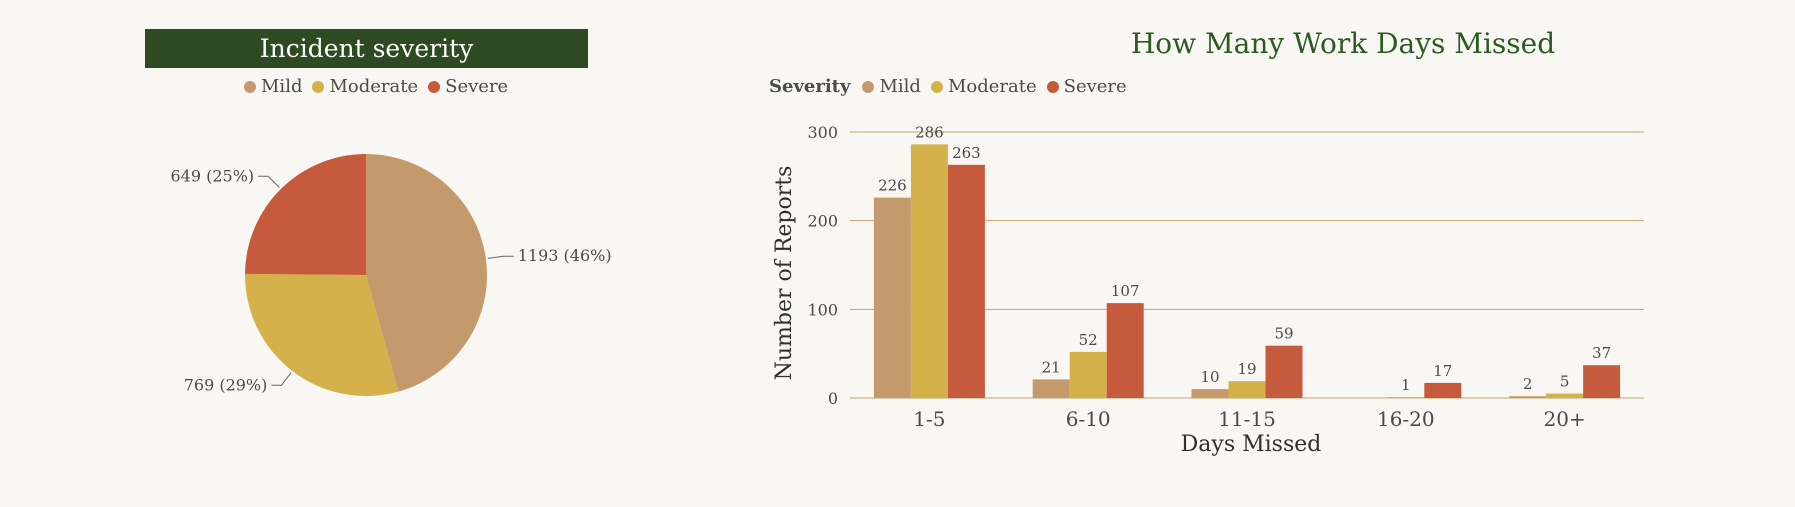 The image size is (1795, 507). What do you see at coordinates (212, 175) in the screenshot?
I see `pie-data-label-severe: 649 (25%)` at bounding box center [212, 175].